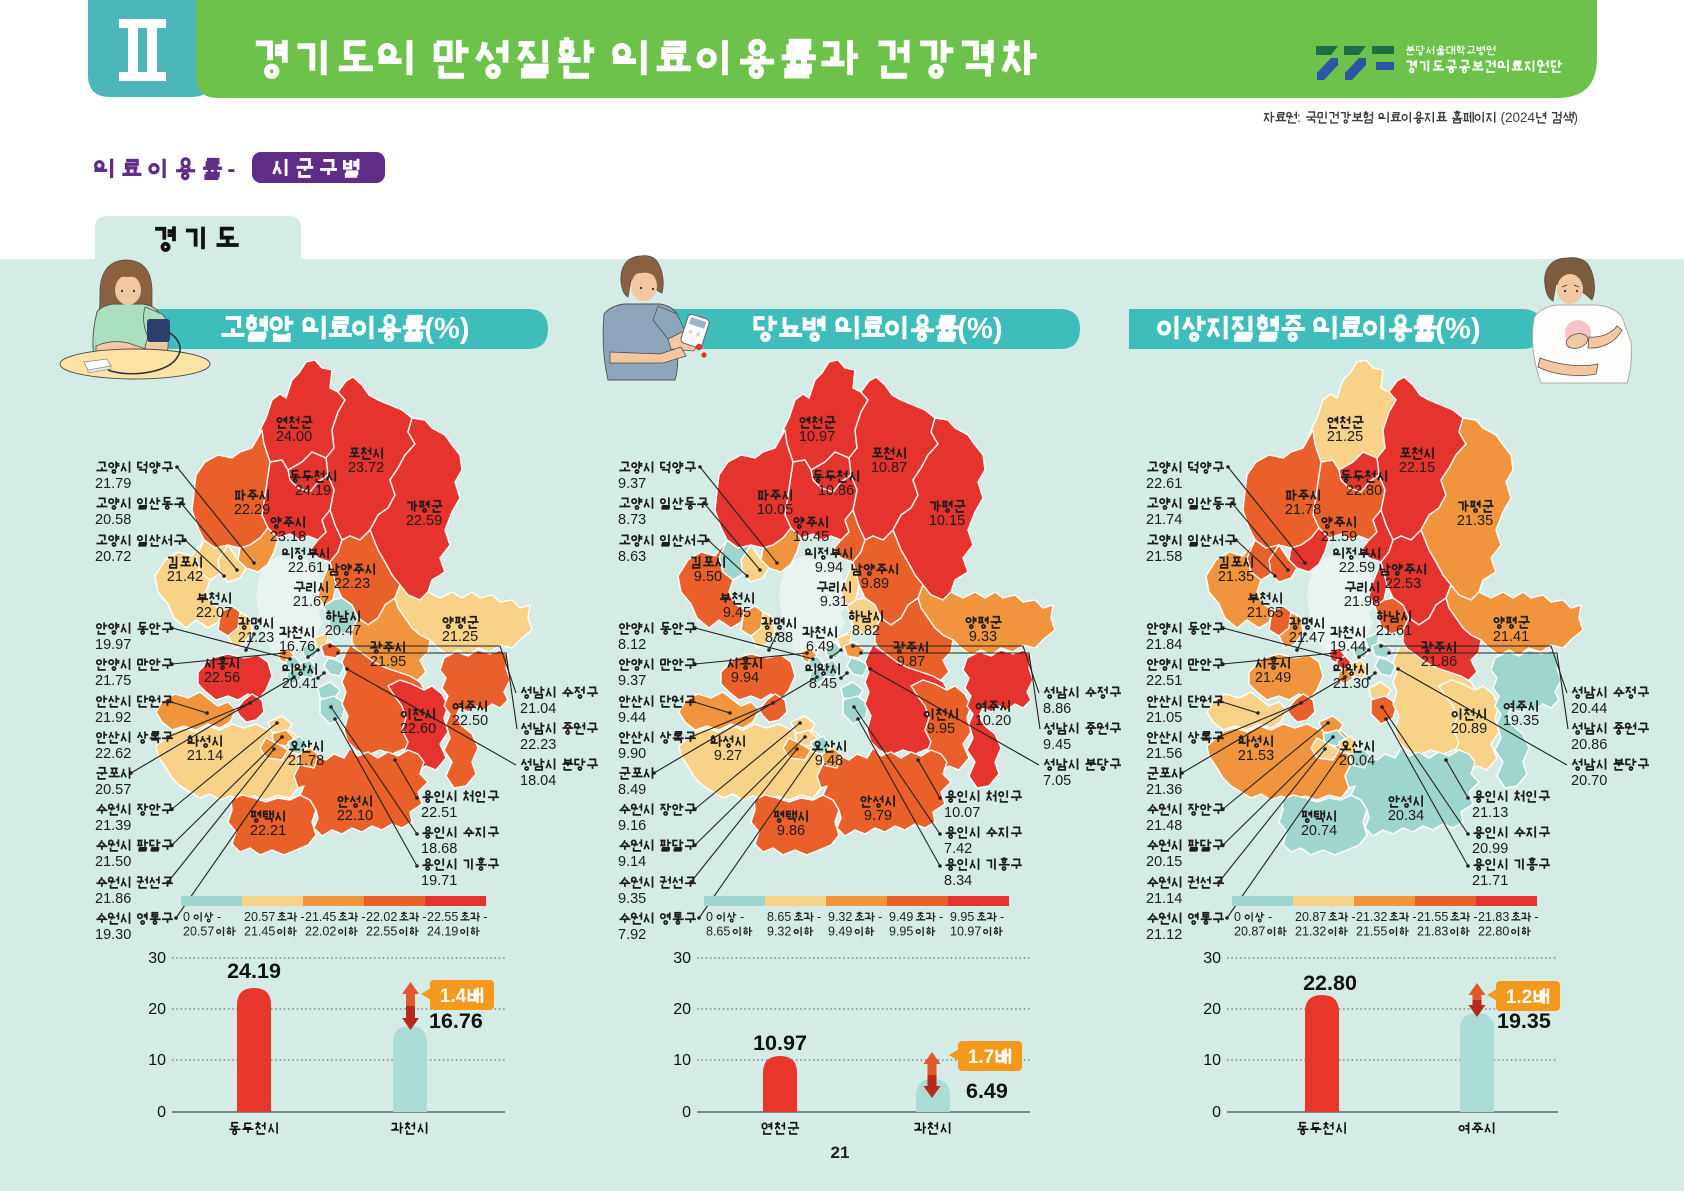 The image size is (1684, 1196). I want to click on svg-text: 22.15, so click(1417, 468).